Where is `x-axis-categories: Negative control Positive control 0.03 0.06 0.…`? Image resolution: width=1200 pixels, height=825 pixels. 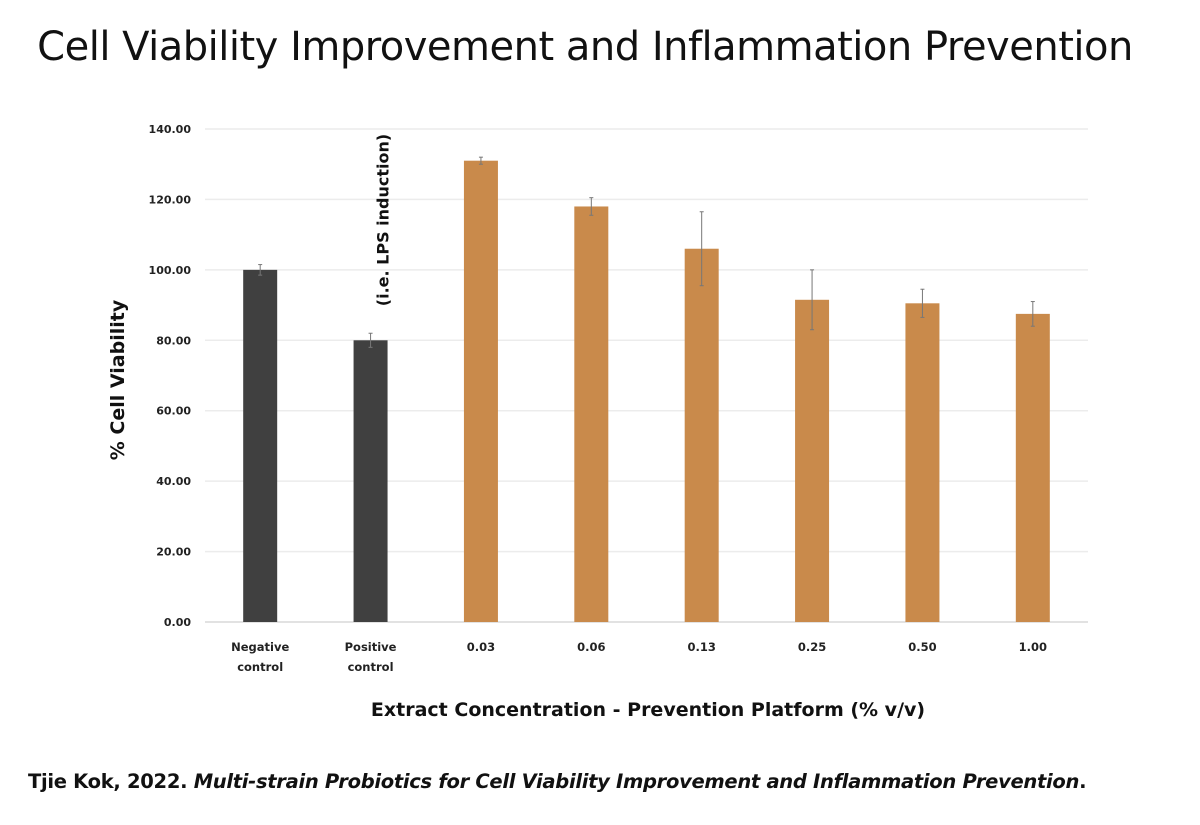 x-axis-categories: Negative control Positive control 0.03 0.06 0.… is located at coordinates (639, 657).